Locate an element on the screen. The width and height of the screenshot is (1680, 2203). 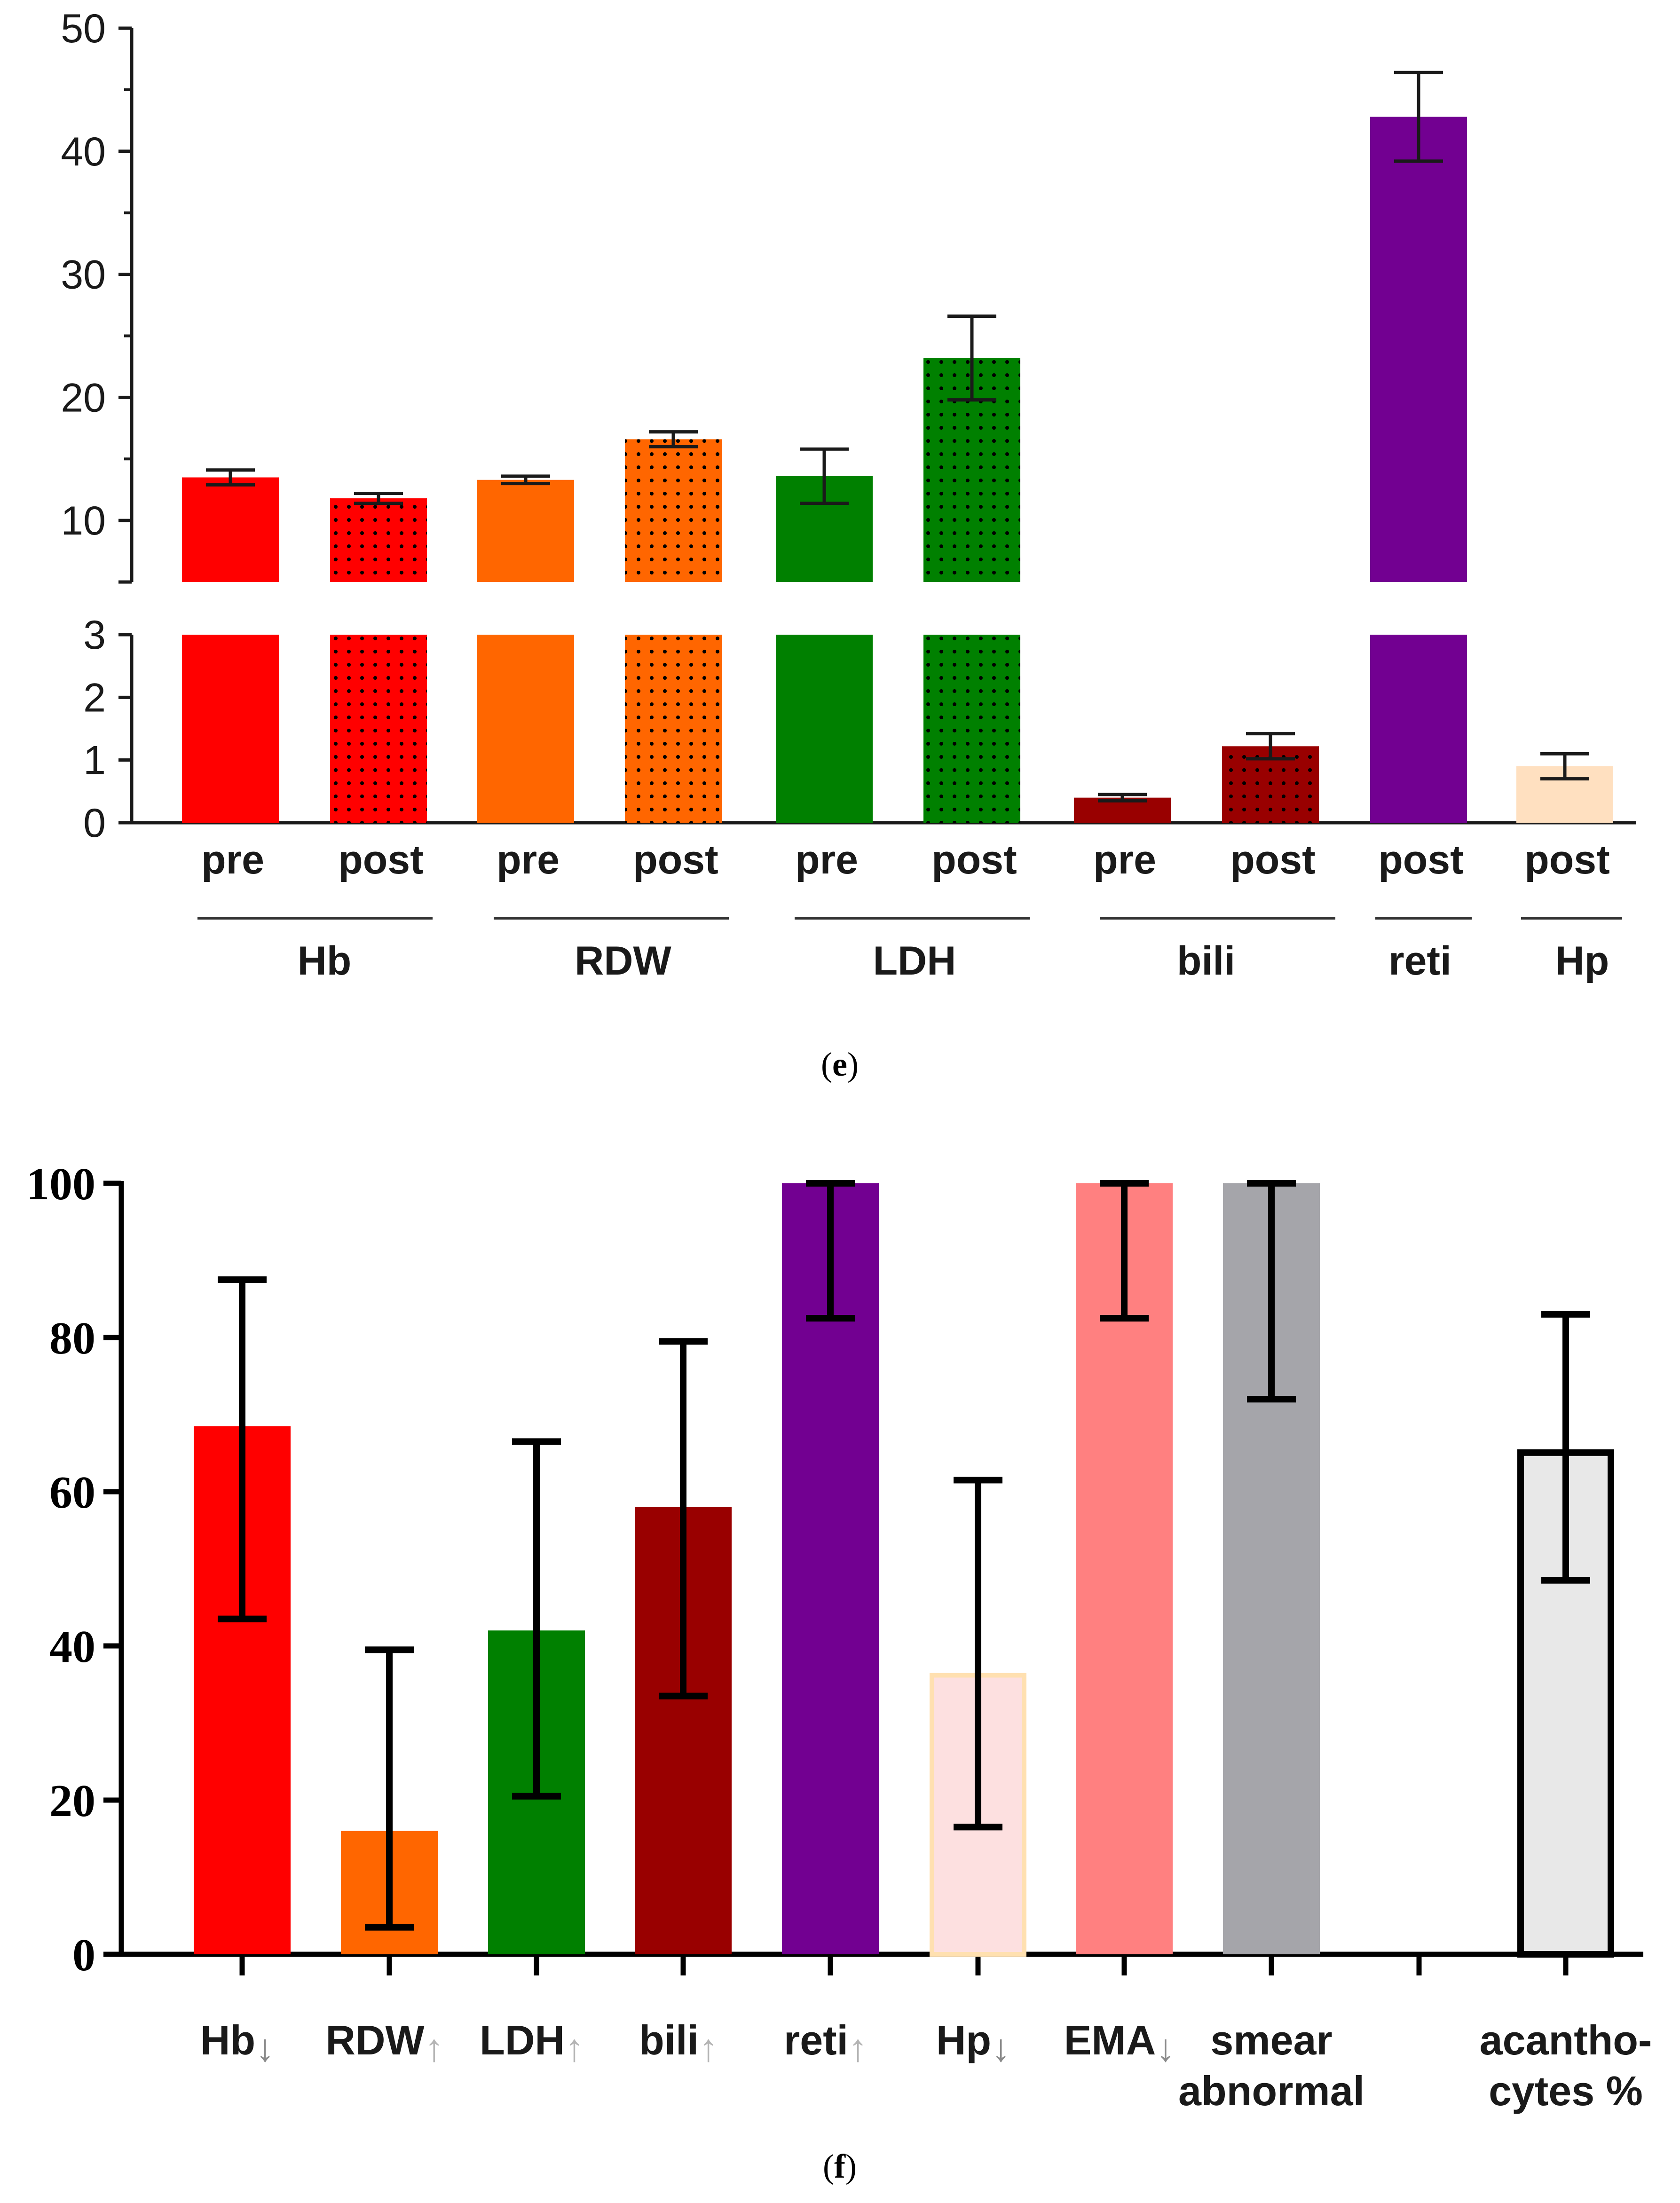
f-bar-label: RDW↑ is located at coordinates (384, 2043).